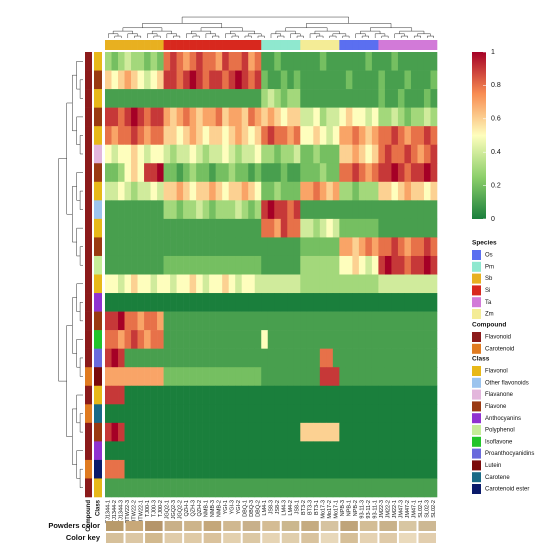 The width and height of the screenshot is (550, 548). What do you see at coordinates (395, 509) in the screenshot?
I see `column-label: JM22-1` at bounding box center [395, 509].